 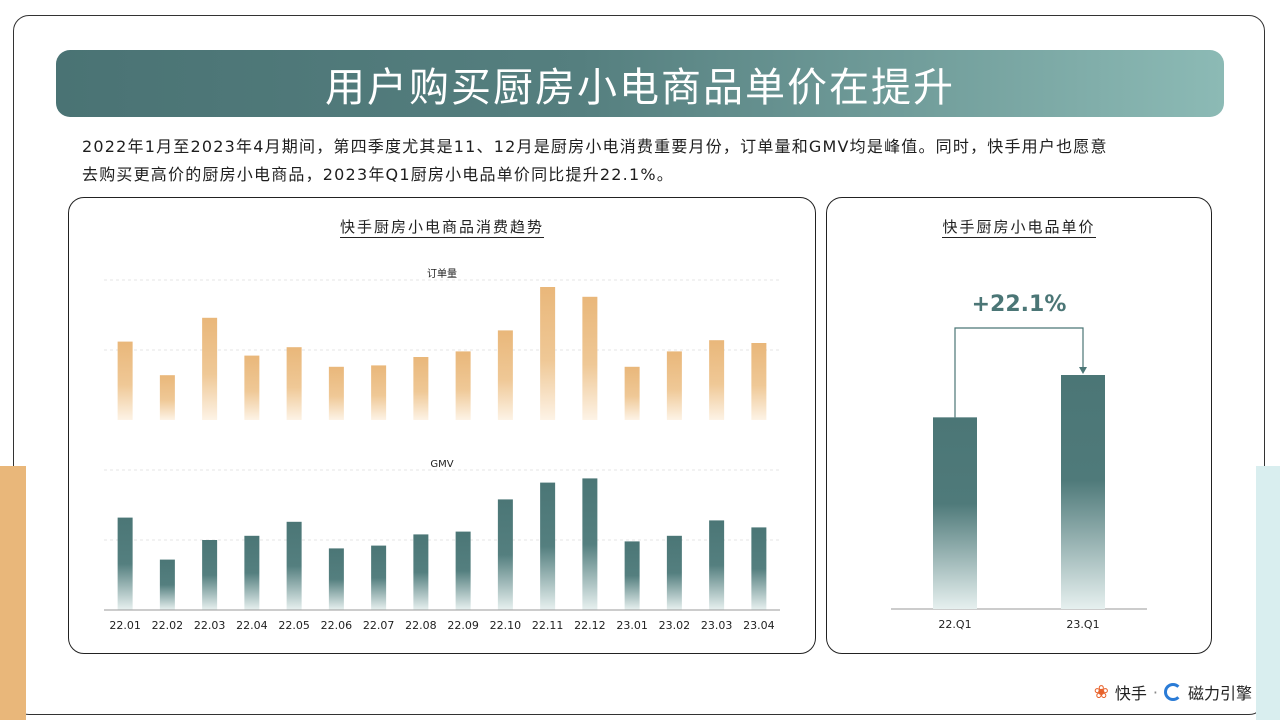 I want to click on kuaishou-logo-icon: ❀, so click(x=1101, y=692).